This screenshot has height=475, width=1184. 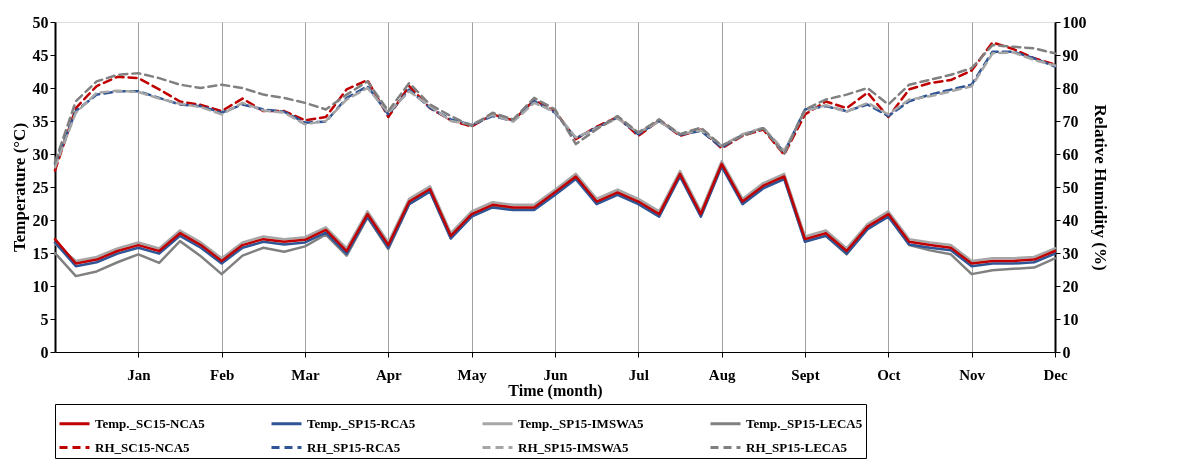 What do you see at coordinates (139, 374) in the screenshot?
I see `x-tick-label: Jan` at bounding box center [139, 374].